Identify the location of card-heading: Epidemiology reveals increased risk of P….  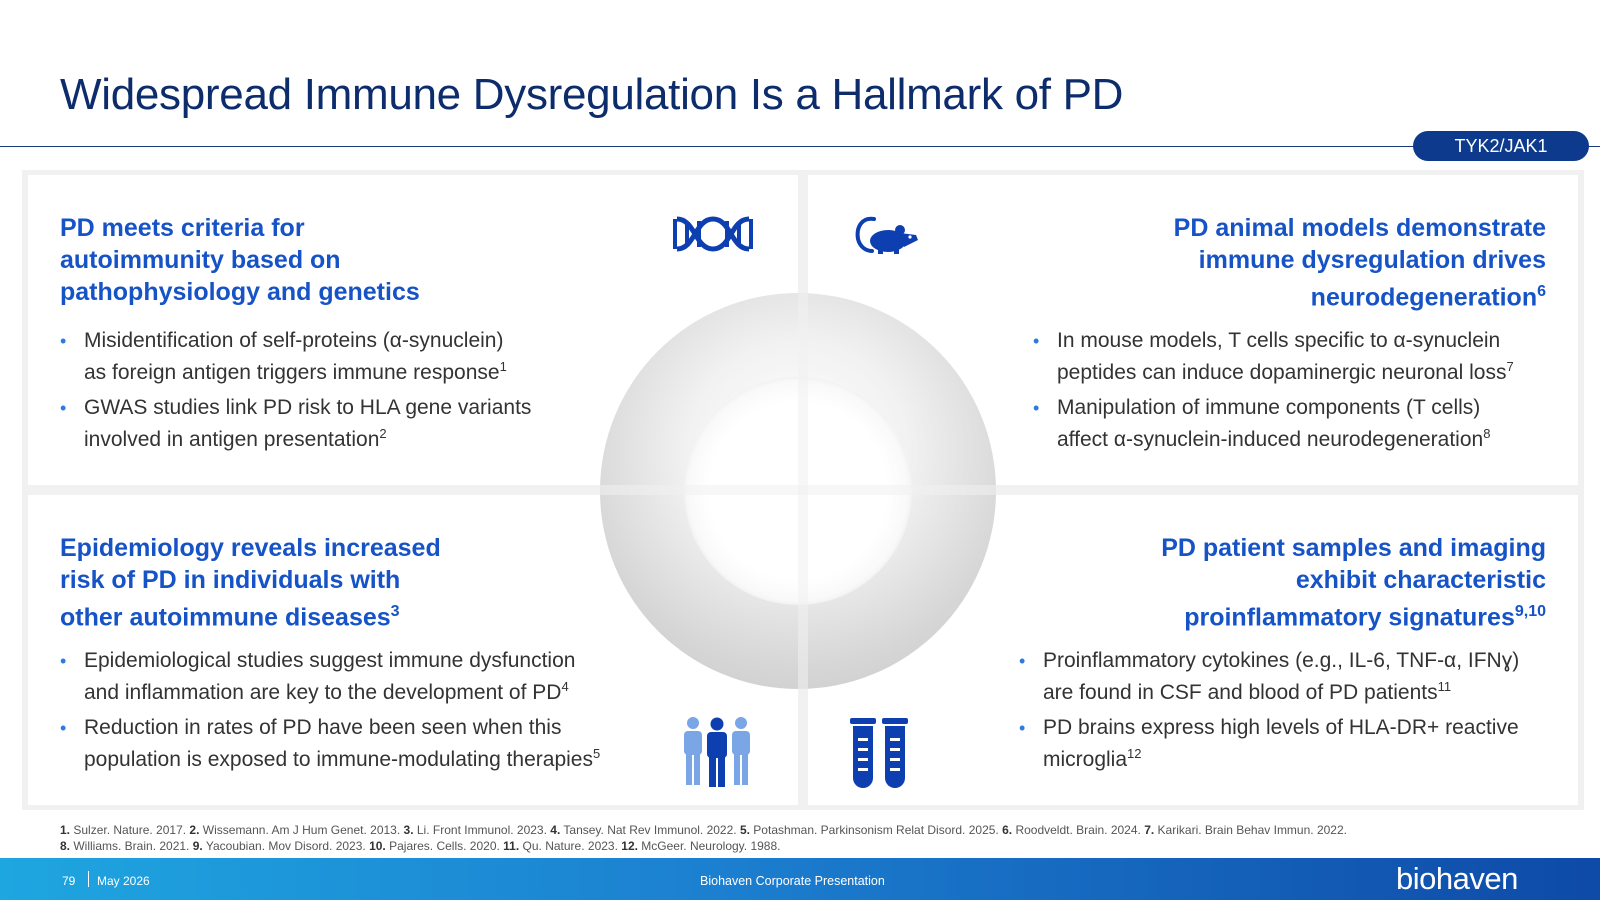
(250, 583).